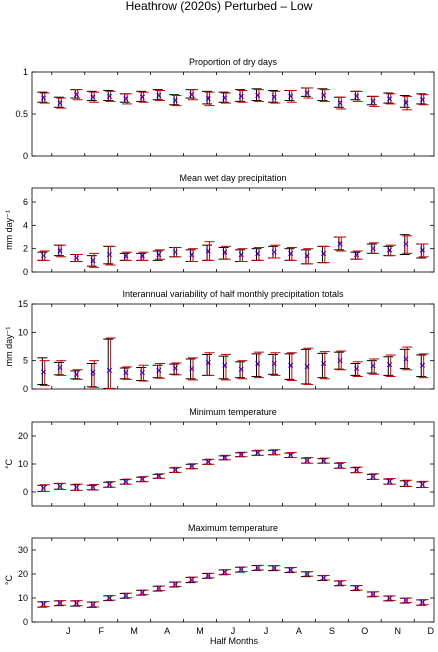 This screenshot has width=438, height=652. What do you see at coordinates (266, 631) in the screenshot?
I see `x-tick-label-month: J` at bounding box center [266, 631].